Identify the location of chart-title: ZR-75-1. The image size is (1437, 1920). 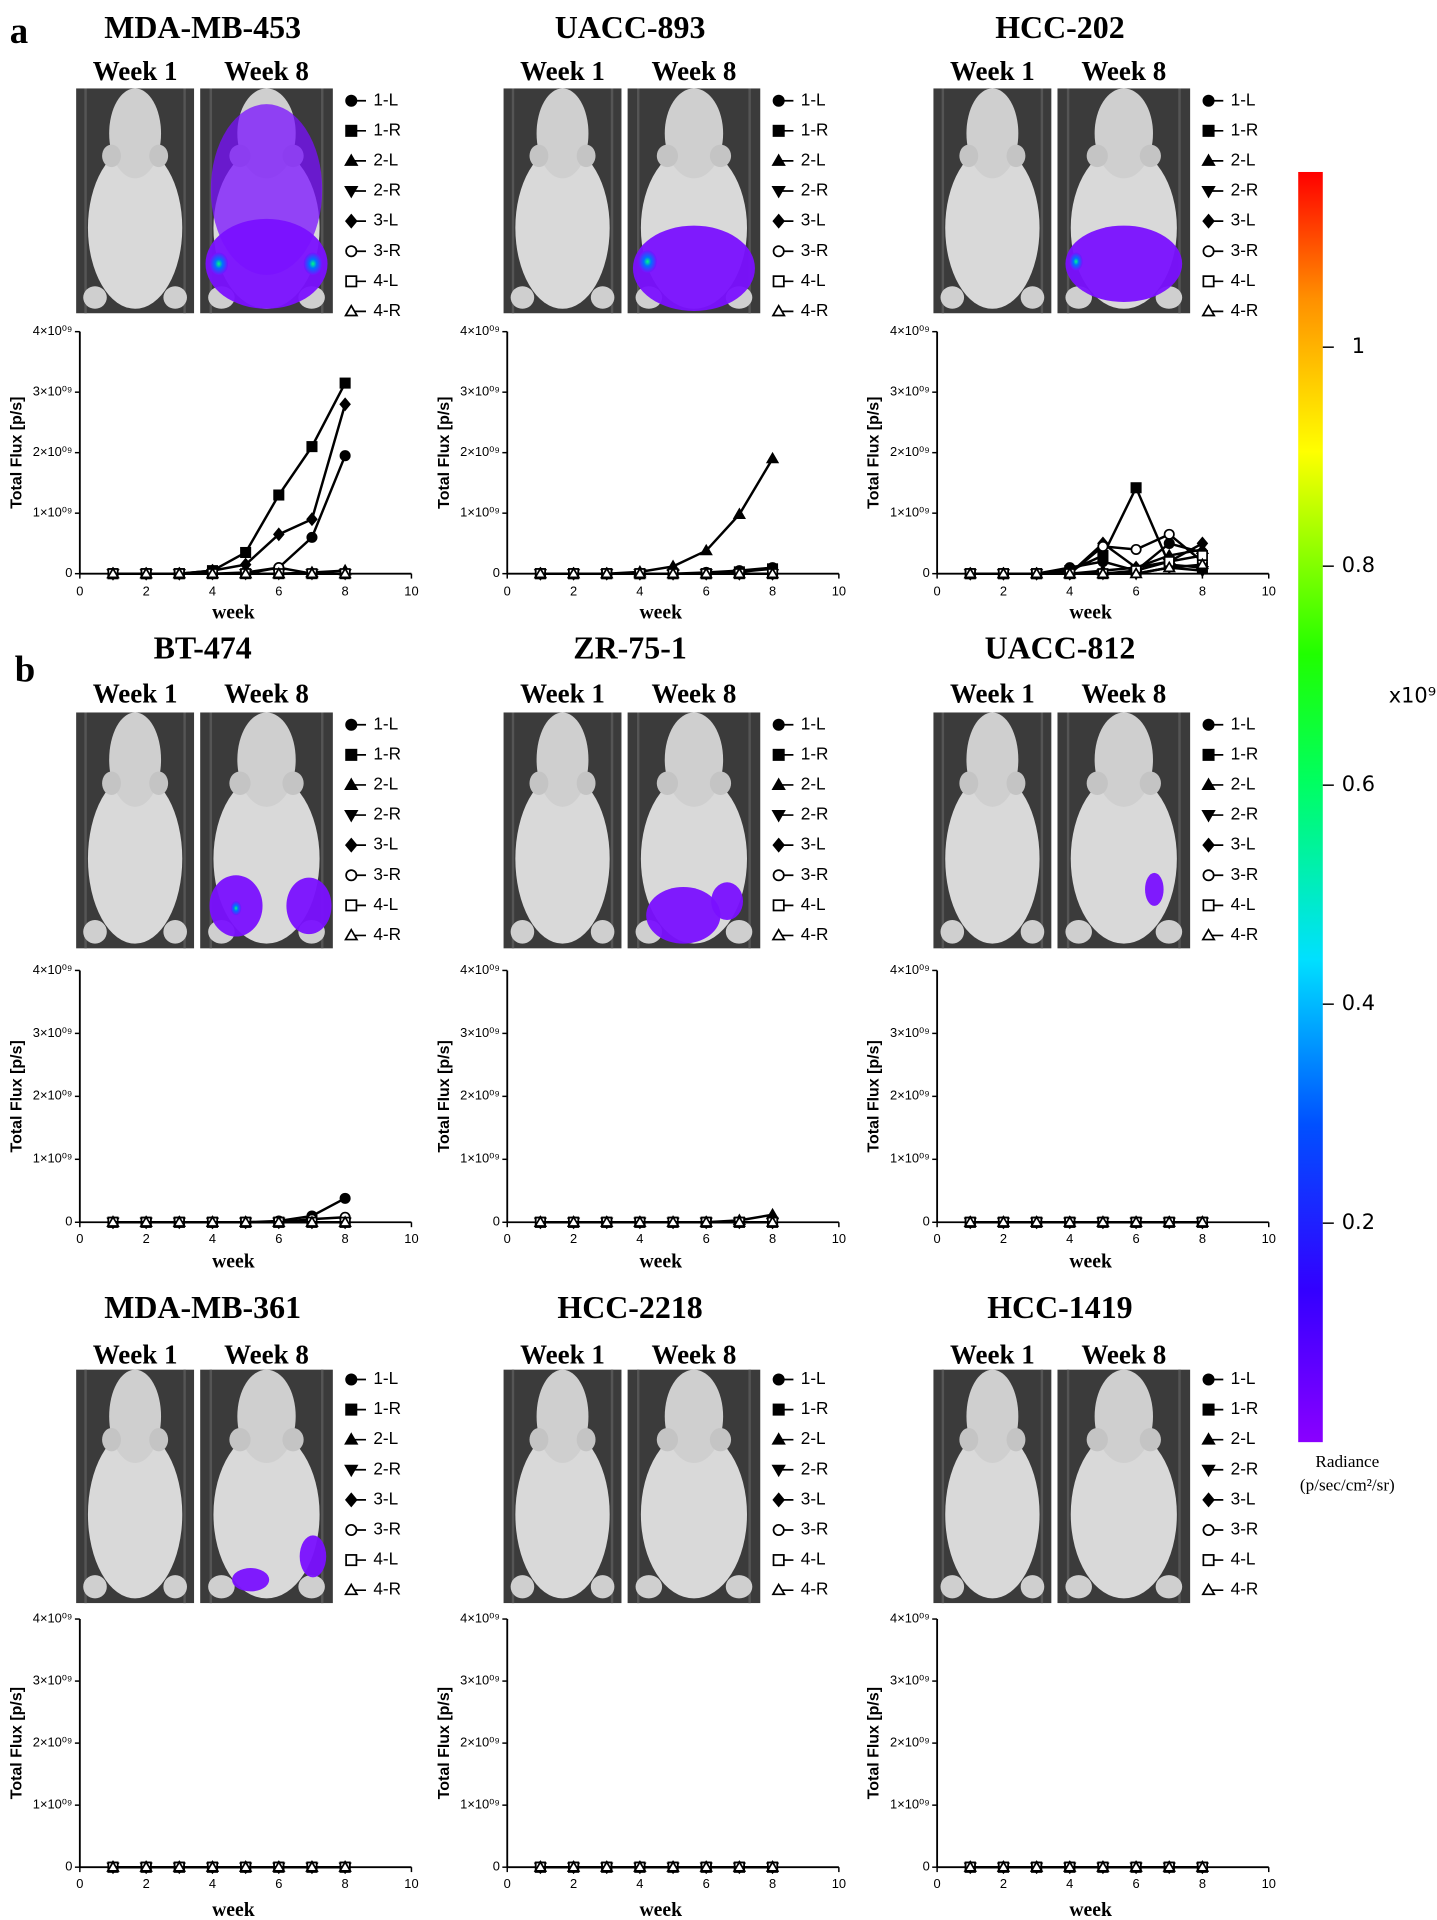
(629, 647).